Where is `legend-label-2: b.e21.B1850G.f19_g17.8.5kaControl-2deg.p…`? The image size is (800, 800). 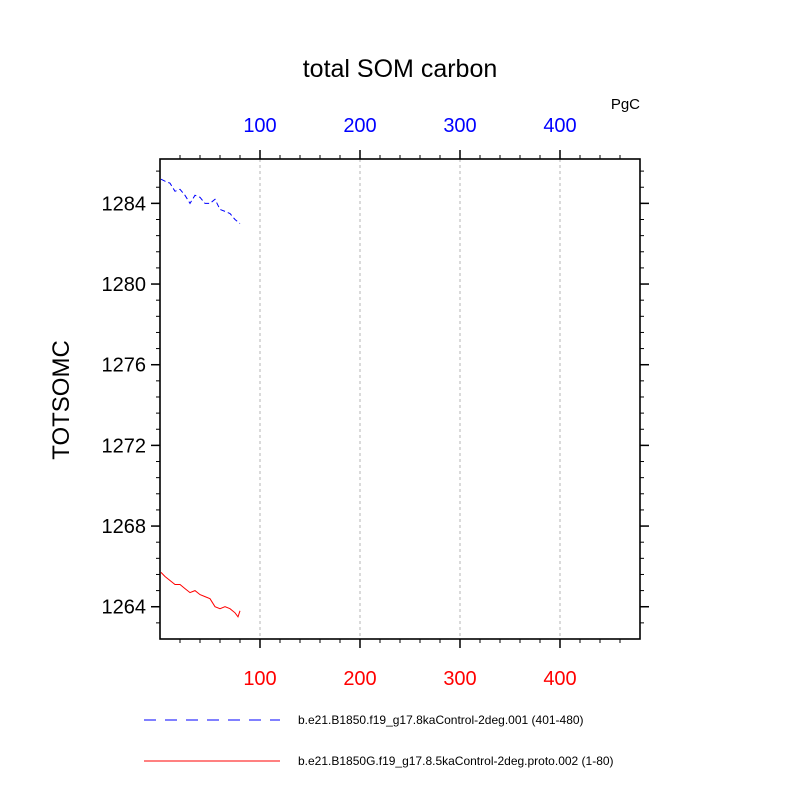 legend-label-2: b.e21.B1850G.f19_g17.8.5kaControl-2deg.p… is located at coordinates (456, 761).